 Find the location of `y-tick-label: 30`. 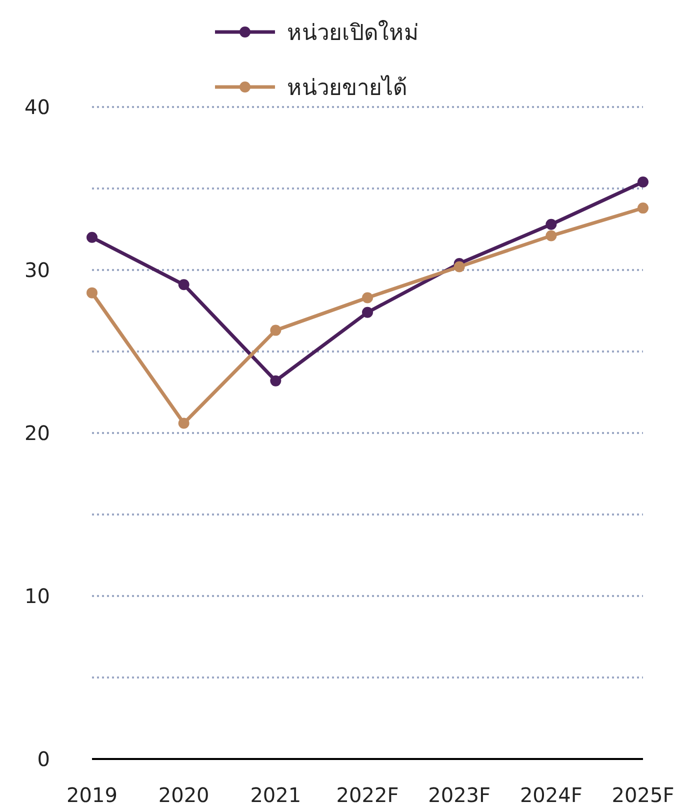

y-tick-label: 30 is located at coordinates (37, 270).